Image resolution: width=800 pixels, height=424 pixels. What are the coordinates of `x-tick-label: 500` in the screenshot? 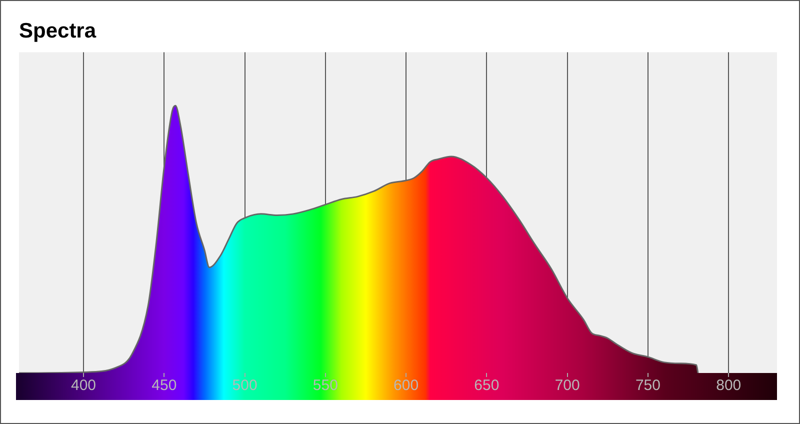 It's located at (245, 385).